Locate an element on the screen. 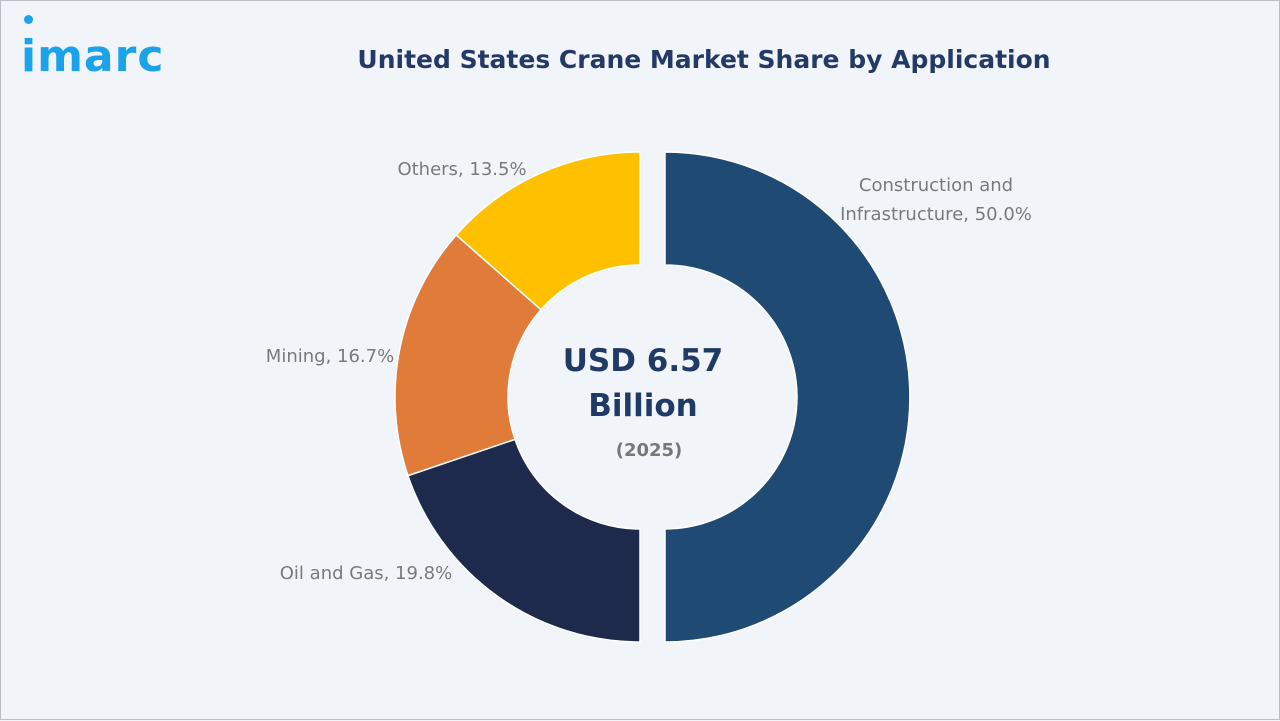 The width and height of the screenshot is (1280, 721). logo-dot is located at coordinates (28, 19).